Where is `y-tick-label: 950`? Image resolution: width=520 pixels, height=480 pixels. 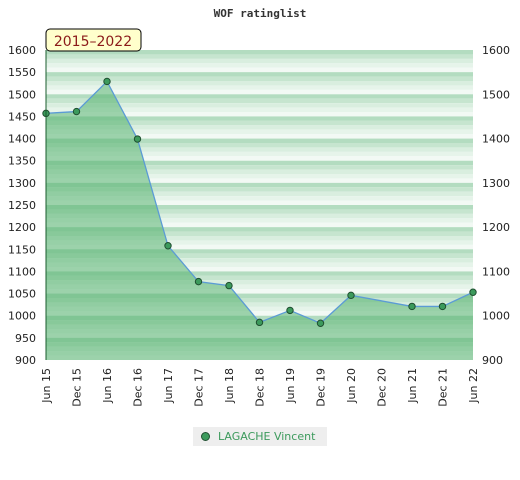
y-tick-label: 950 is located at coordinates (25, 338).